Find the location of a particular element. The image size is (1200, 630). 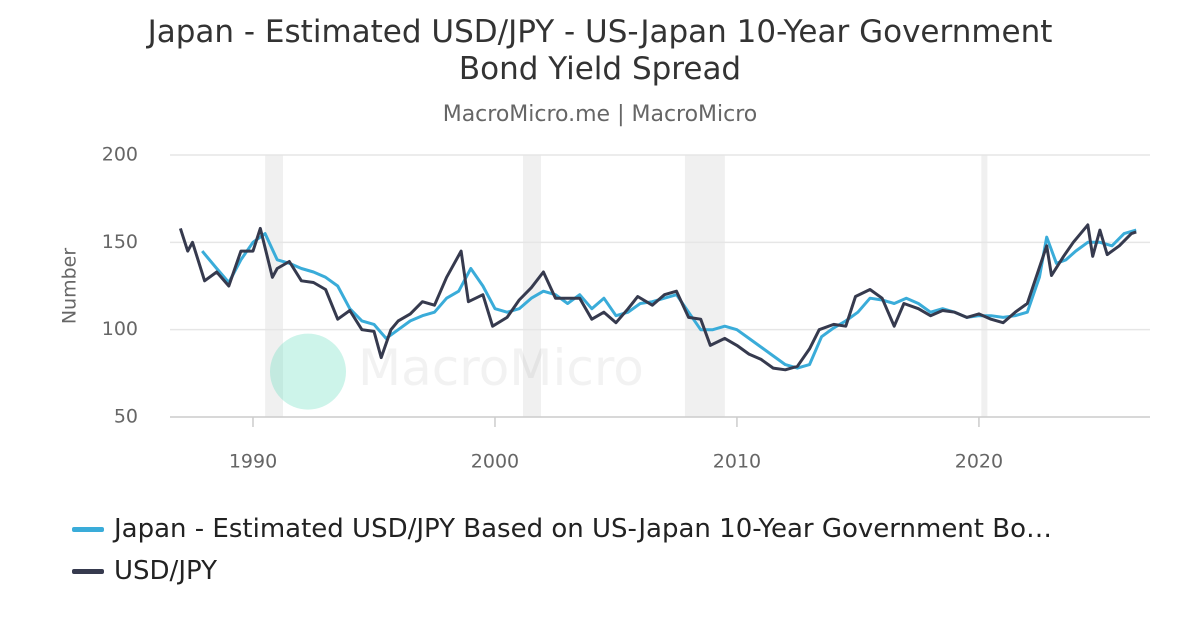

y-tick-label: 200 is located at coordinates (120, 155).